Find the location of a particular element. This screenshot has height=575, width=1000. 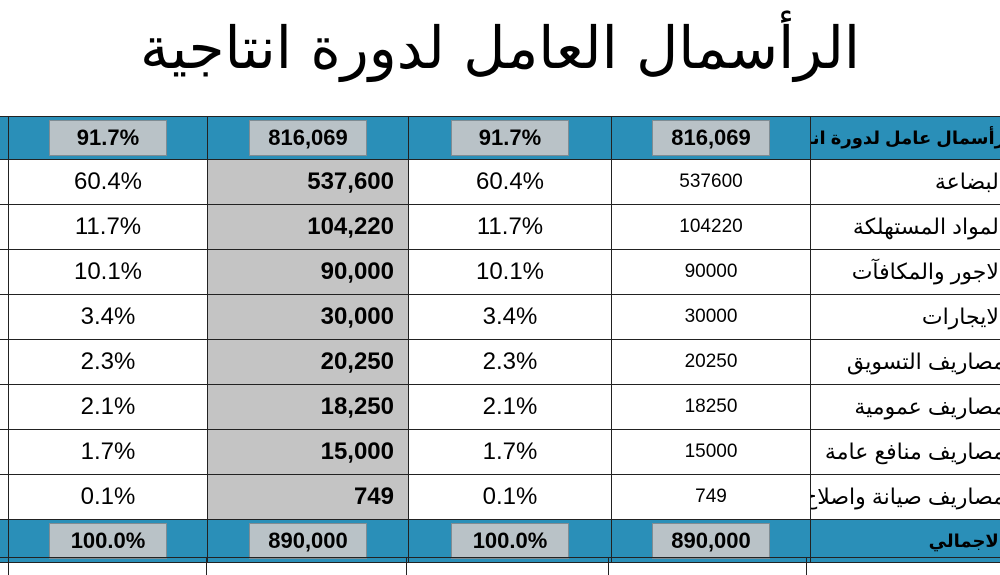

label: مصاريف منافع عامة is located at coordinates (912, 451).